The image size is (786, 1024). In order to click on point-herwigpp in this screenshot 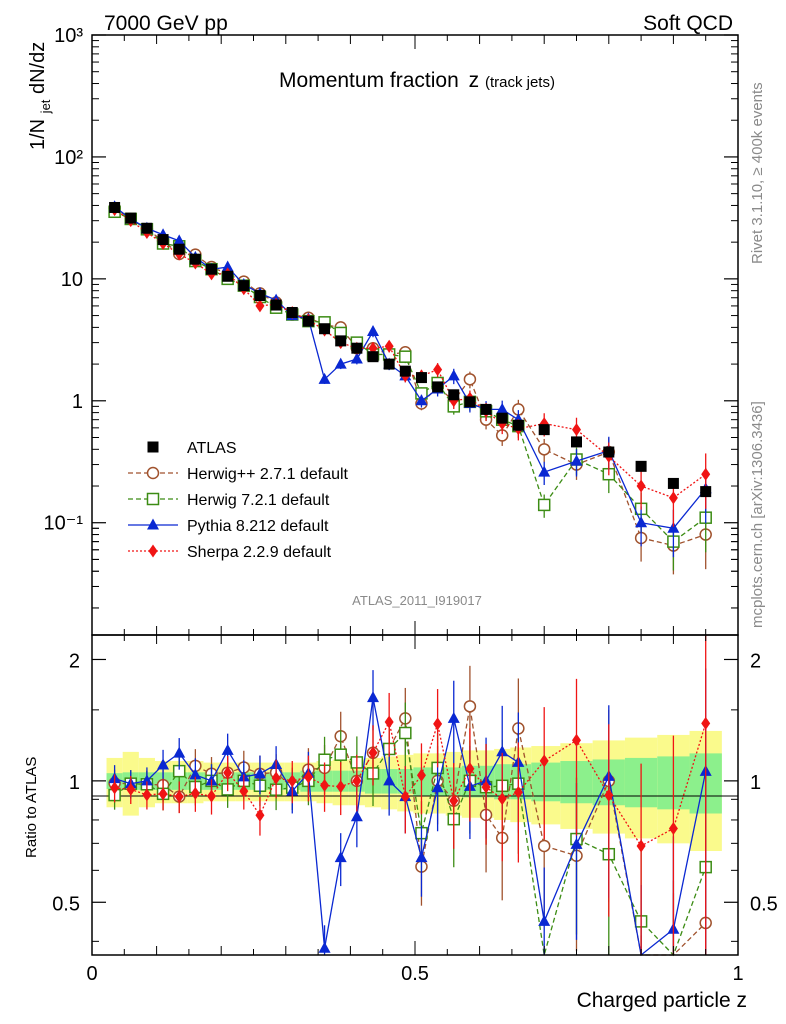, I will do `click(544, 449)`.